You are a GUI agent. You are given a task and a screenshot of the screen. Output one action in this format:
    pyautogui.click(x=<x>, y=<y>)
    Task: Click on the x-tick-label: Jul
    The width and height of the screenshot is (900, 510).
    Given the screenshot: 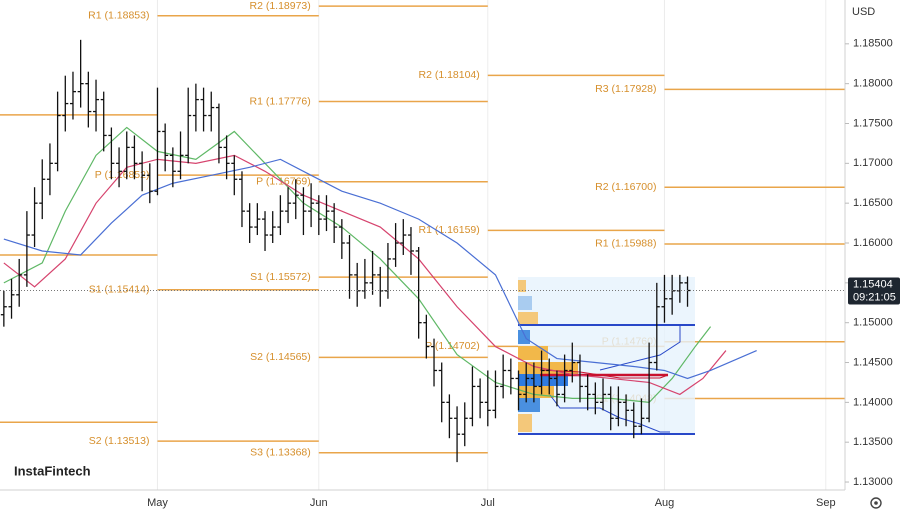 What is the action you would take?
    pyautogui.click(x=488, y=503)
    